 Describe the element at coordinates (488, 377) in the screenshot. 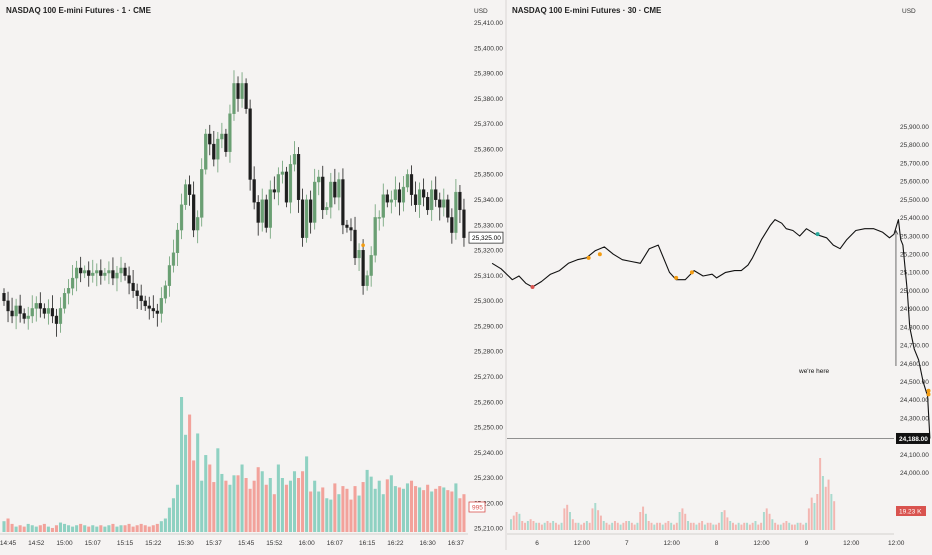

I see `left-price-tick: 25,270.00` at that location.